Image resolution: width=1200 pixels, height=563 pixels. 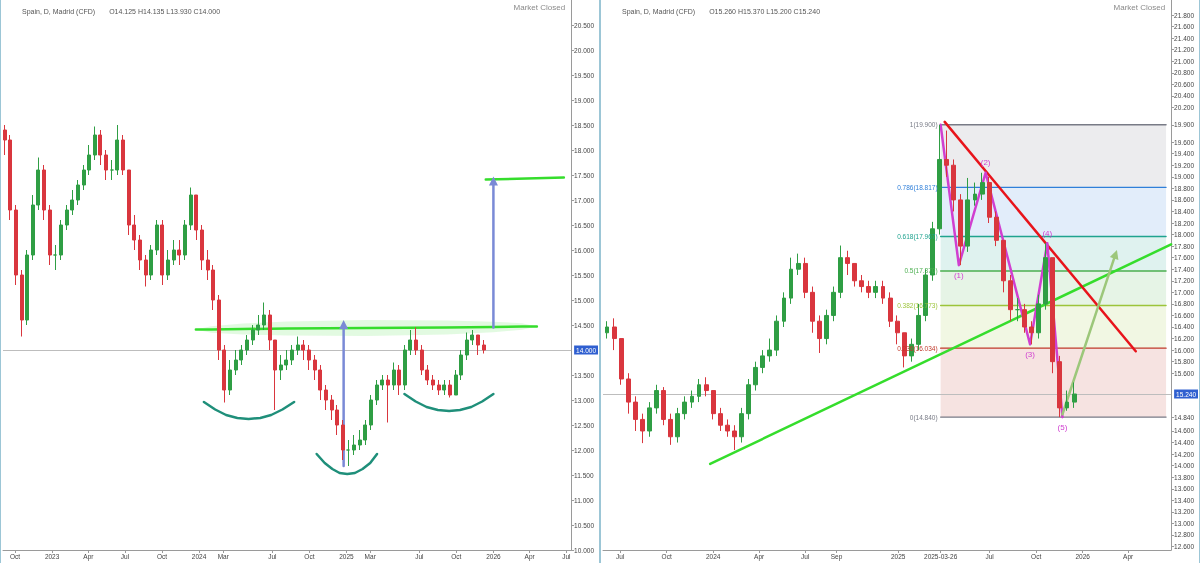 I want to click on annotation: (4), so click(x=1047, y=233).